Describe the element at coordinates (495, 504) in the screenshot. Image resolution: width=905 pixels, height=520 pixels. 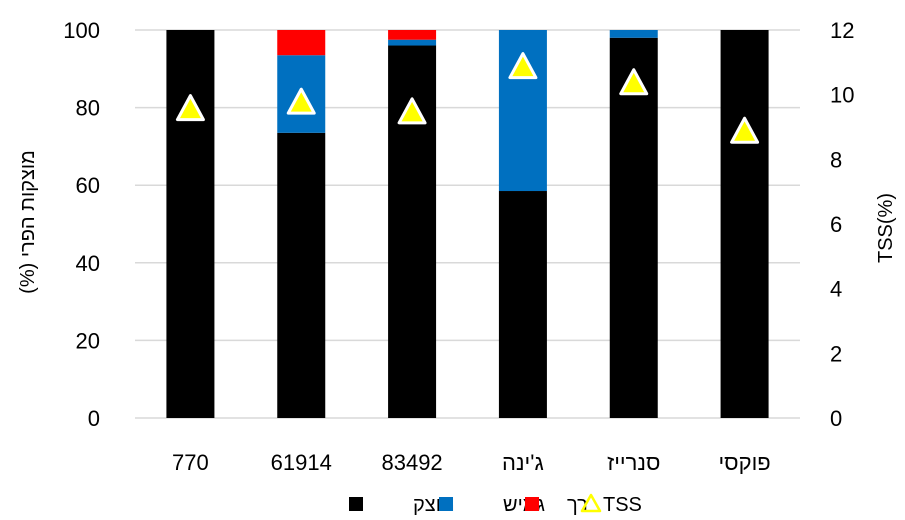
I see `legend: מוצק גמיש רך TSS` at that location.